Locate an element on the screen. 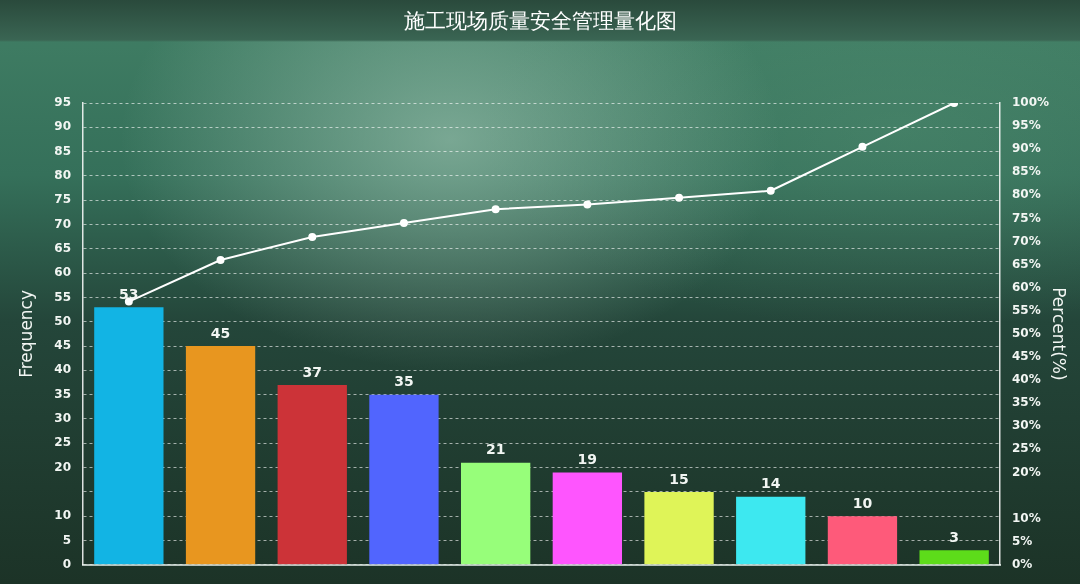 The image size is (1080, 584). y2-tick-label: 95% is located at coordinates (1026, 125).